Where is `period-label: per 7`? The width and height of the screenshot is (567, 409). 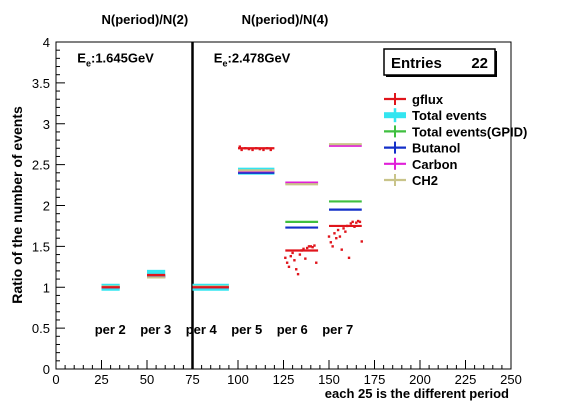
period-label: per 7 is located at coordinates (337, 329).